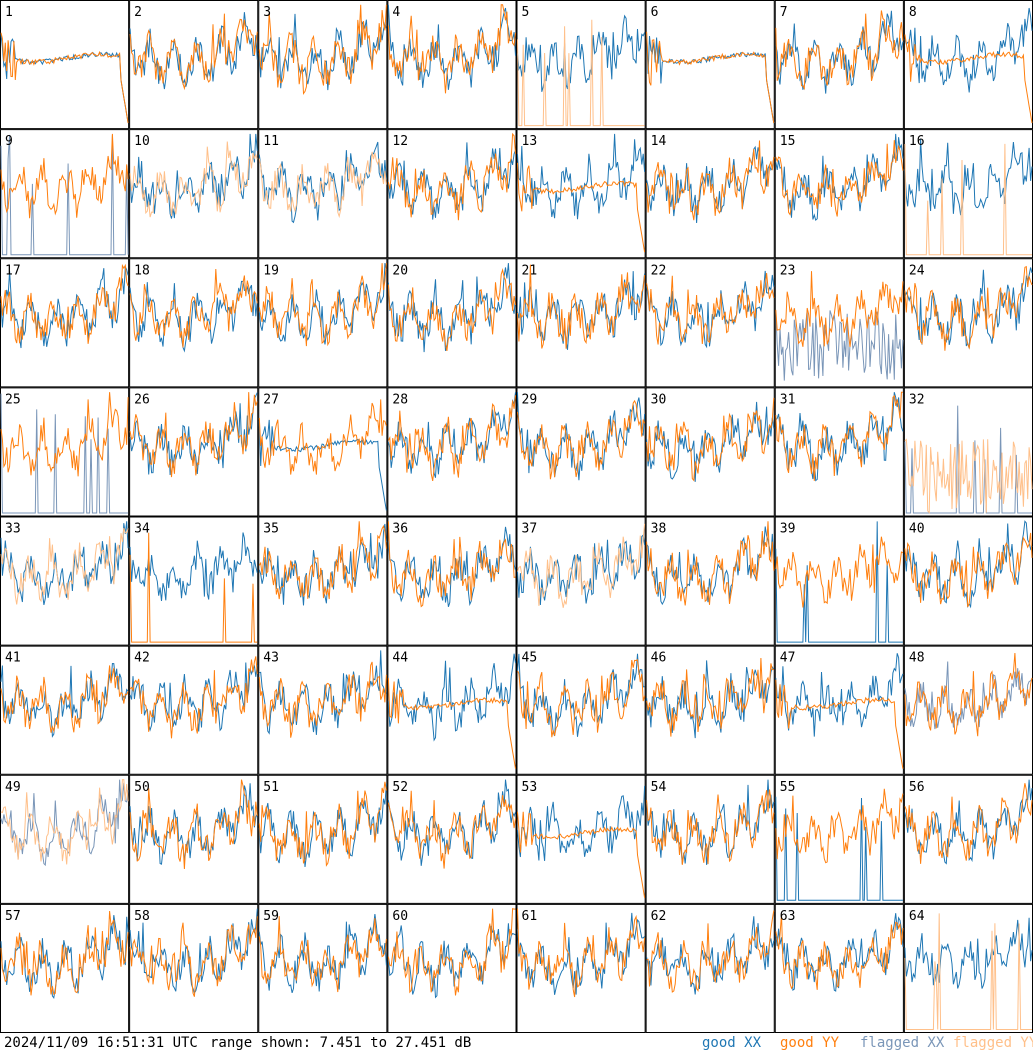  I want to click on panel-label: 24, so click(917, 270).